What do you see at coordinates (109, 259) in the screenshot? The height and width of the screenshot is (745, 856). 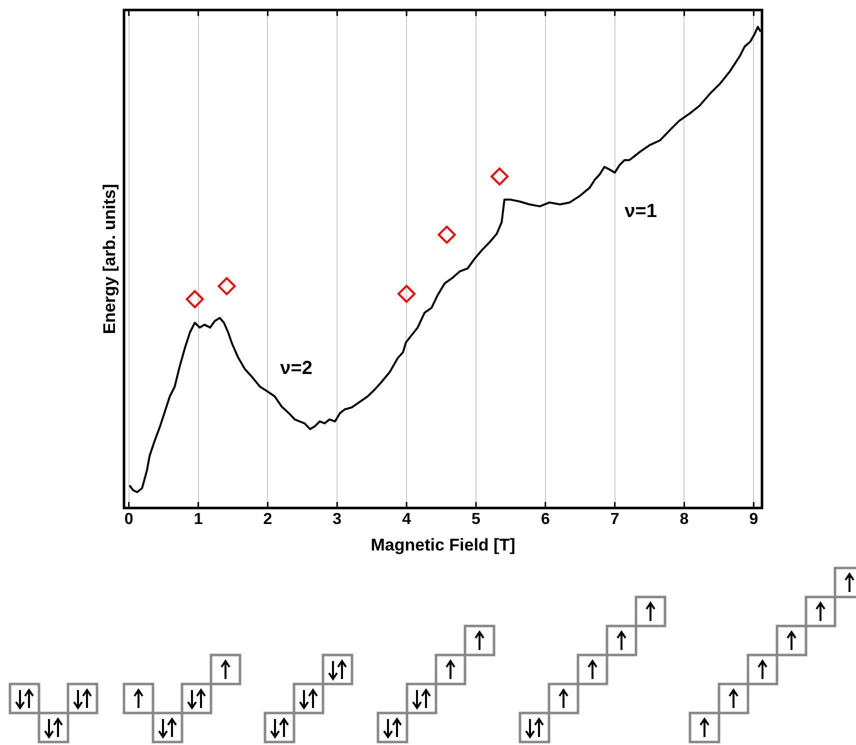 I see `y-axis-title: Energy [arb. units]` at bounding box center [109, 259].